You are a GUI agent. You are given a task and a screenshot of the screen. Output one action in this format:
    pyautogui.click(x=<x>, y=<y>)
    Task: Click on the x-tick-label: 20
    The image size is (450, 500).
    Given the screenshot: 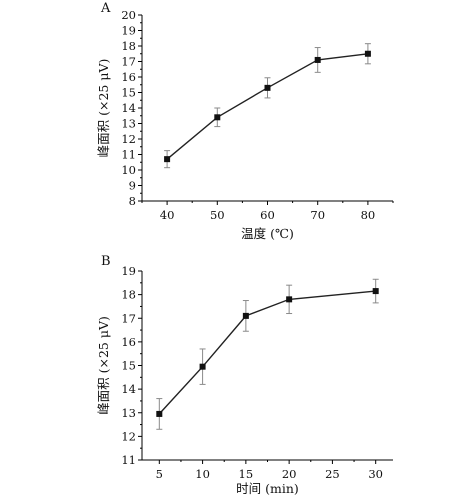 What is the action you would take?
    pyautogui.click(x=289, y=474)
    